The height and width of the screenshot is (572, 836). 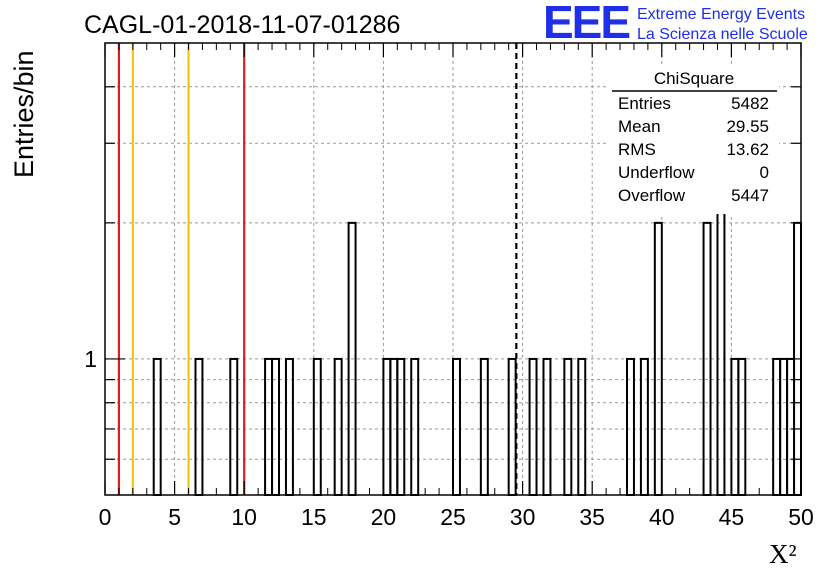 I want to click on stats-value-rms: 13.62, so click(x=747, y=149).